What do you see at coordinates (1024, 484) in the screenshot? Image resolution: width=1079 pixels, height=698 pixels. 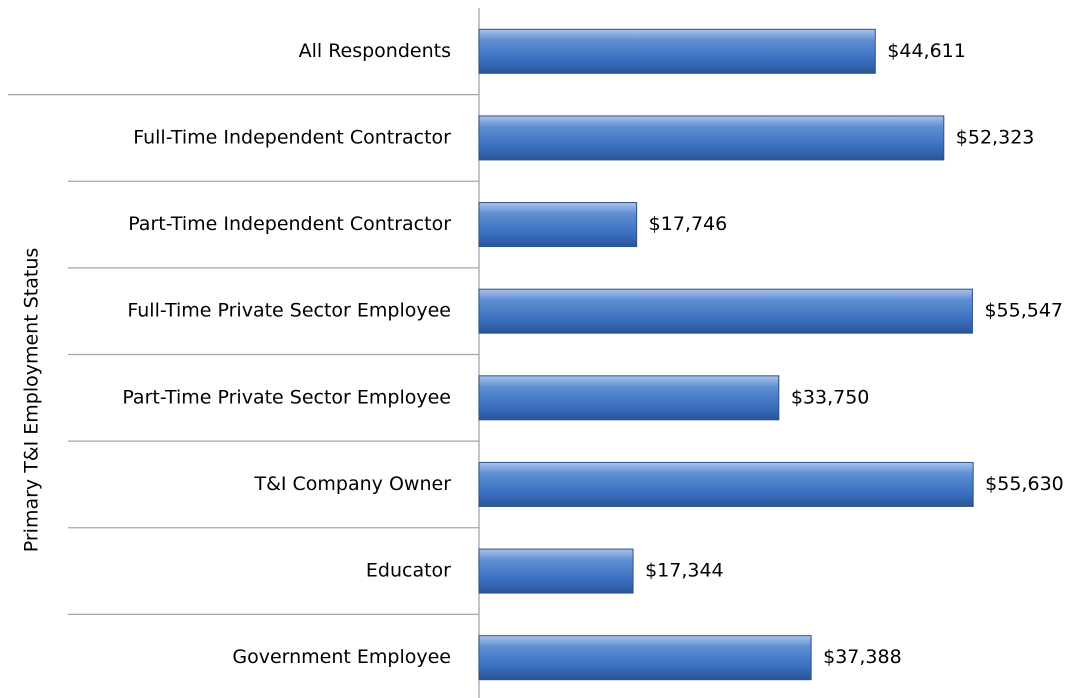 I see `value-label: $55,630` at bounding box center [1024, 484].